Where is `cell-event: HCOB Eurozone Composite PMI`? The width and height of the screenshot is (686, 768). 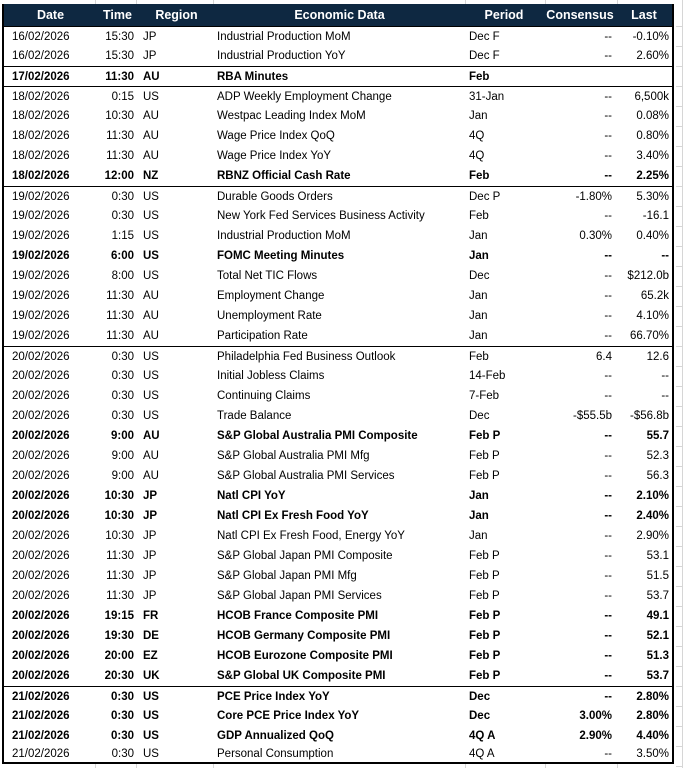
cell-event: HCOB Eurozone Composite PMI is located at coordinates (305, 656).